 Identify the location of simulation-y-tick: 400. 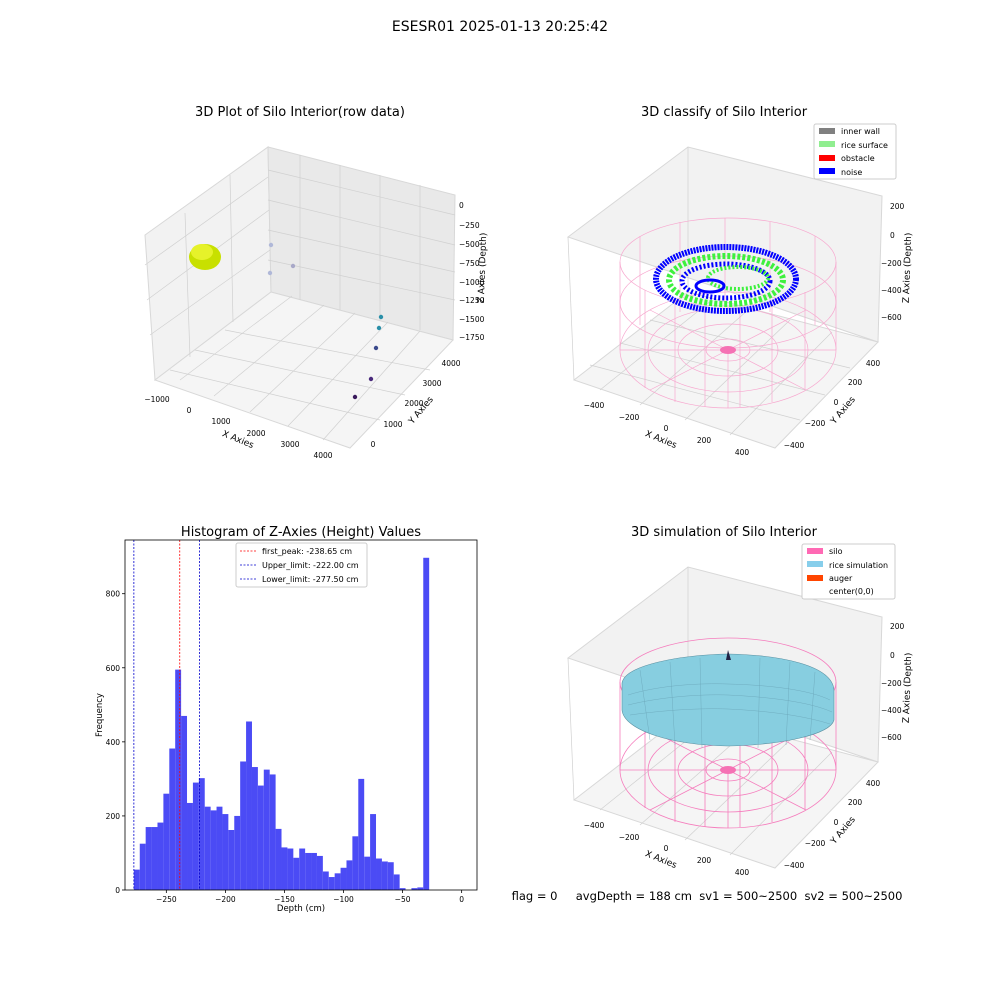
(873, 783).